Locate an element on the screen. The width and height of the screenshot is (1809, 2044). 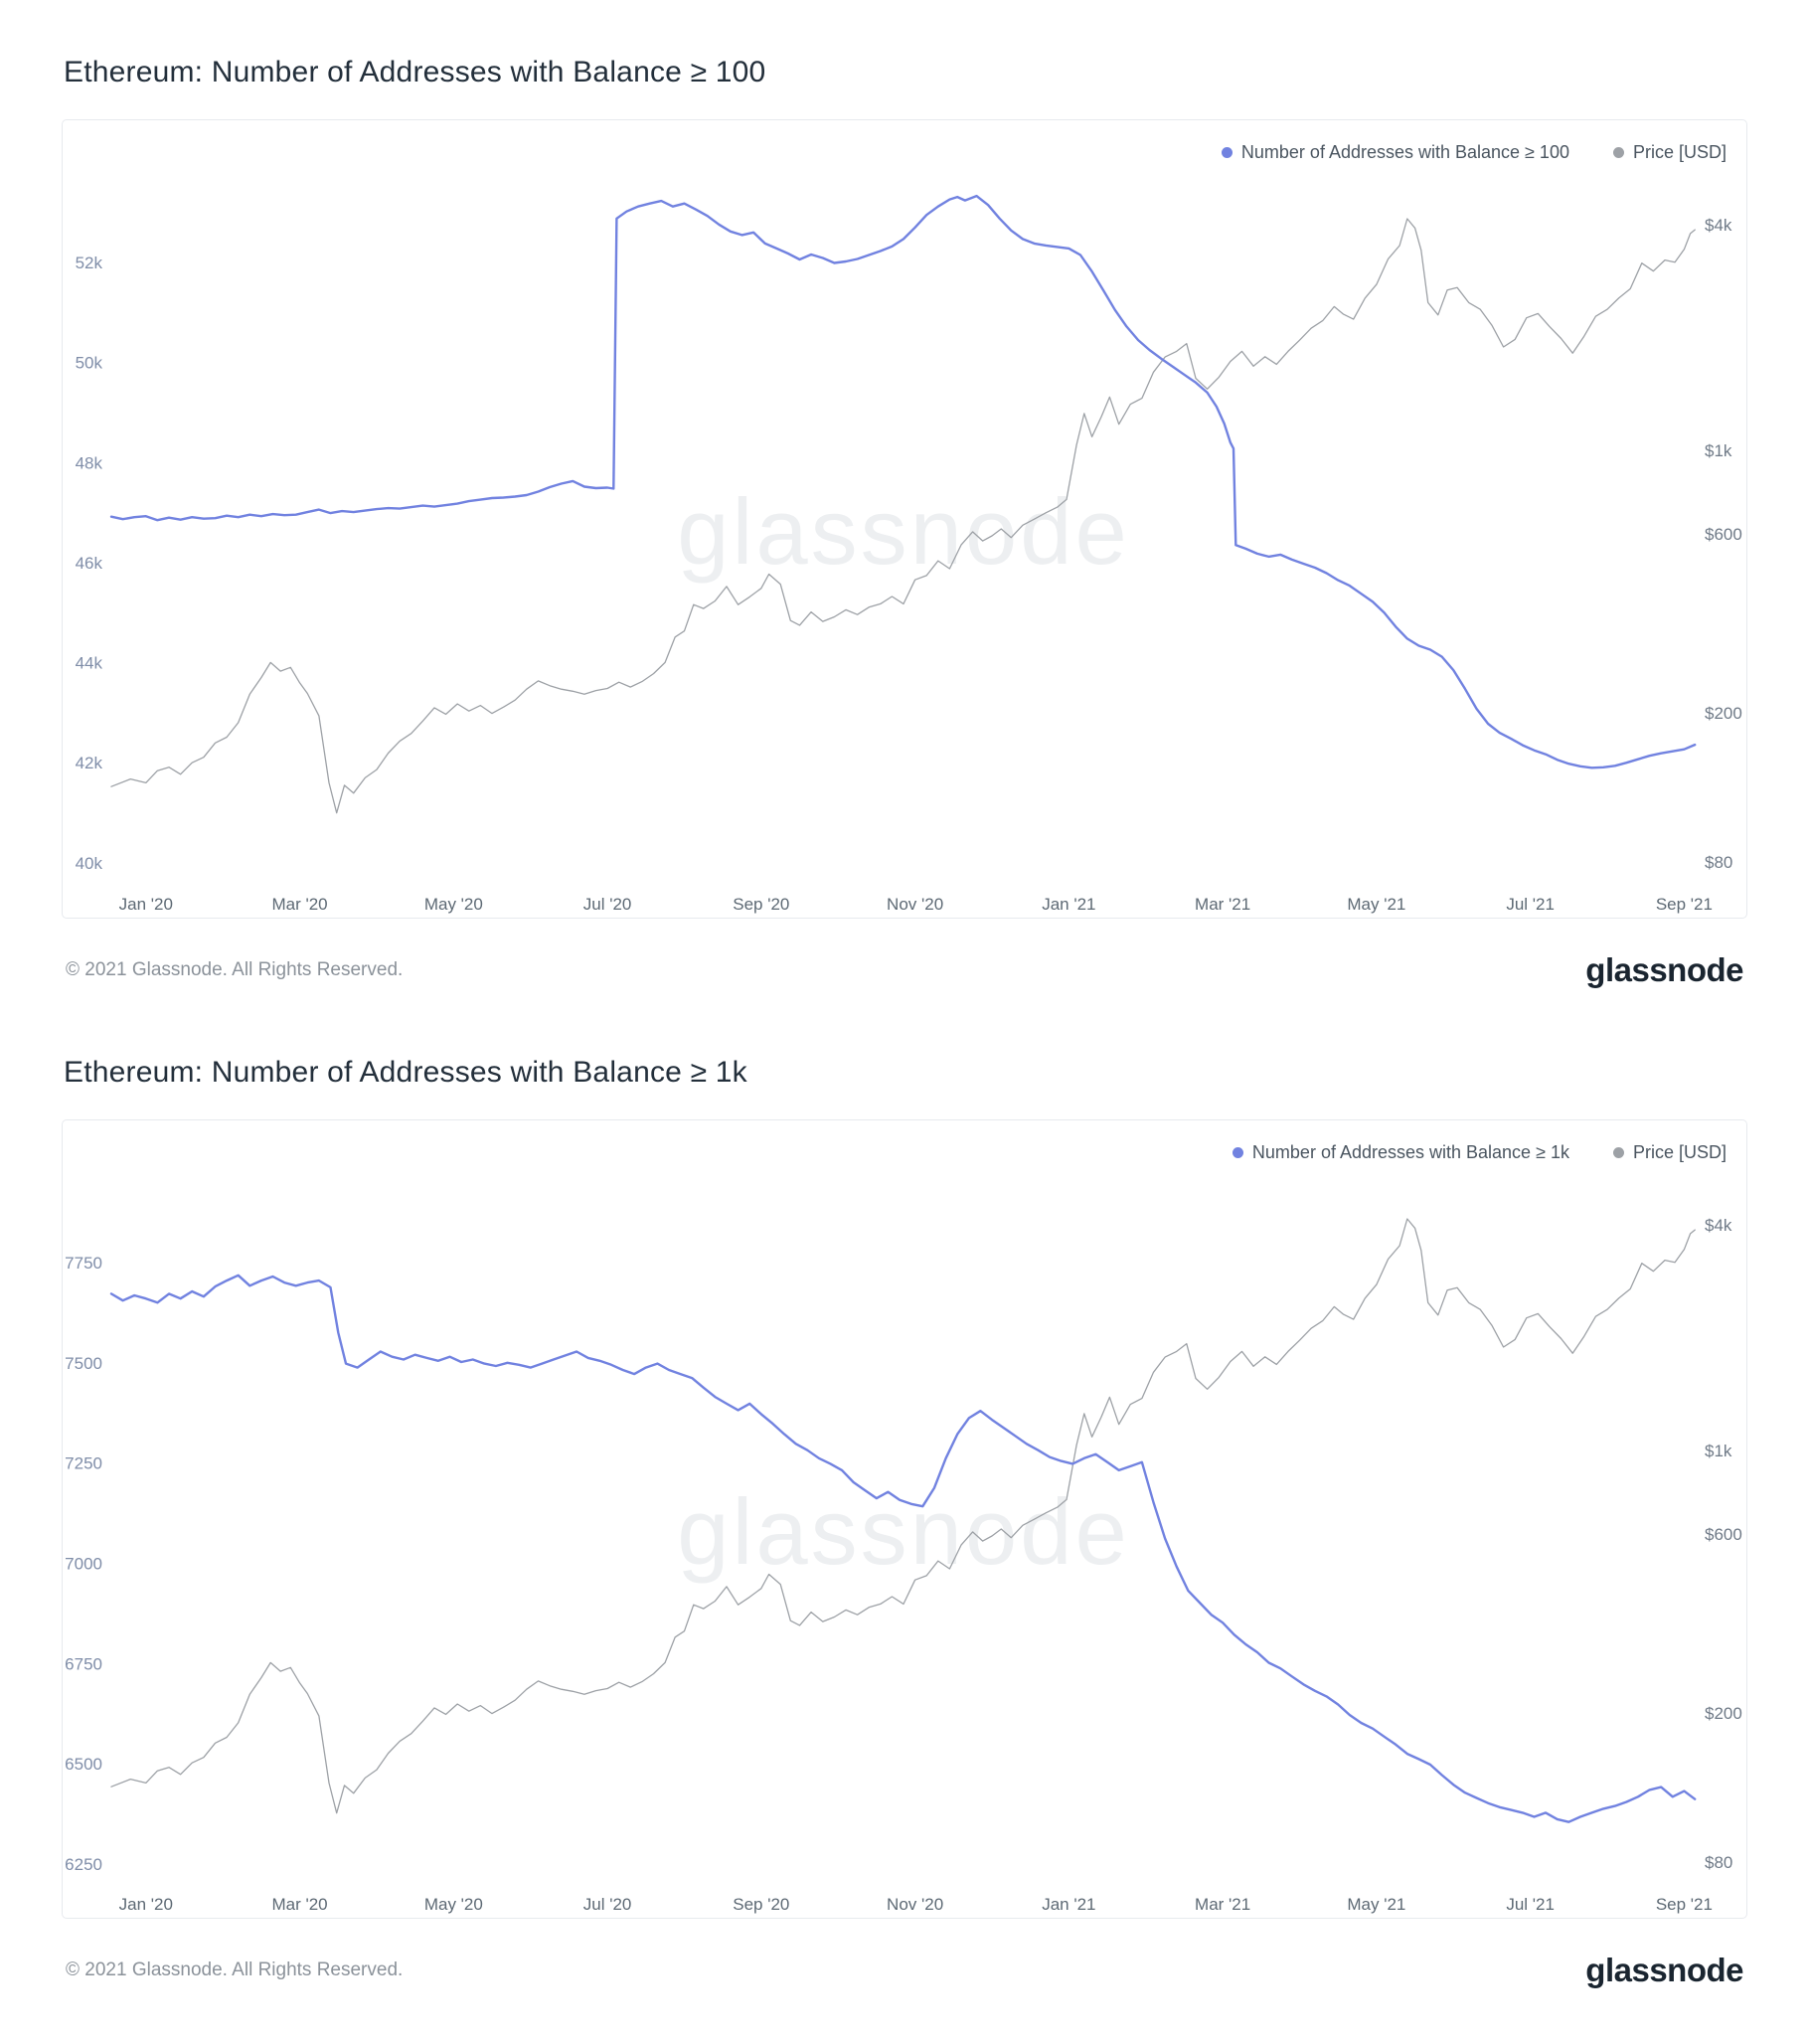
left-axis-label: 48k is located at coordinates (90, 463).